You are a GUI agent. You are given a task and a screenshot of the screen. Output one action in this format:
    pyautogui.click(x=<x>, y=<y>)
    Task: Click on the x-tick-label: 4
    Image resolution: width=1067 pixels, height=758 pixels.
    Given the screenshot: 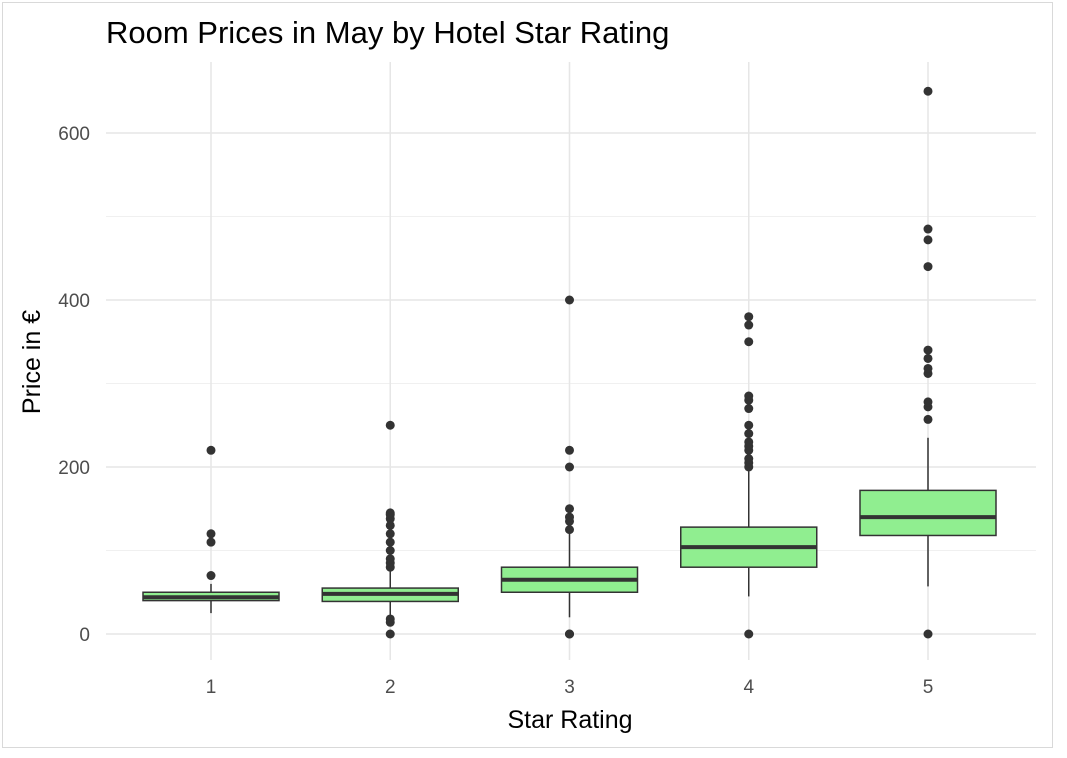 What is the action you would take?
    pyautogui.click(x=748, y=687)
    